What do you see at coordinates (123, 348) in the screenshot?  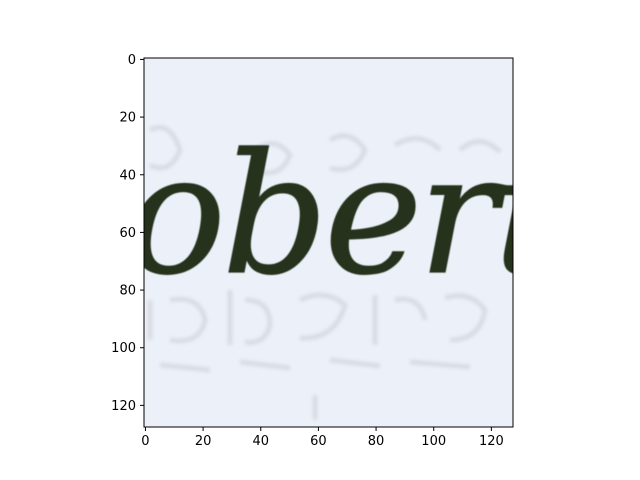 I see `y-tick-label: 100` at bounding box center [123, 348].